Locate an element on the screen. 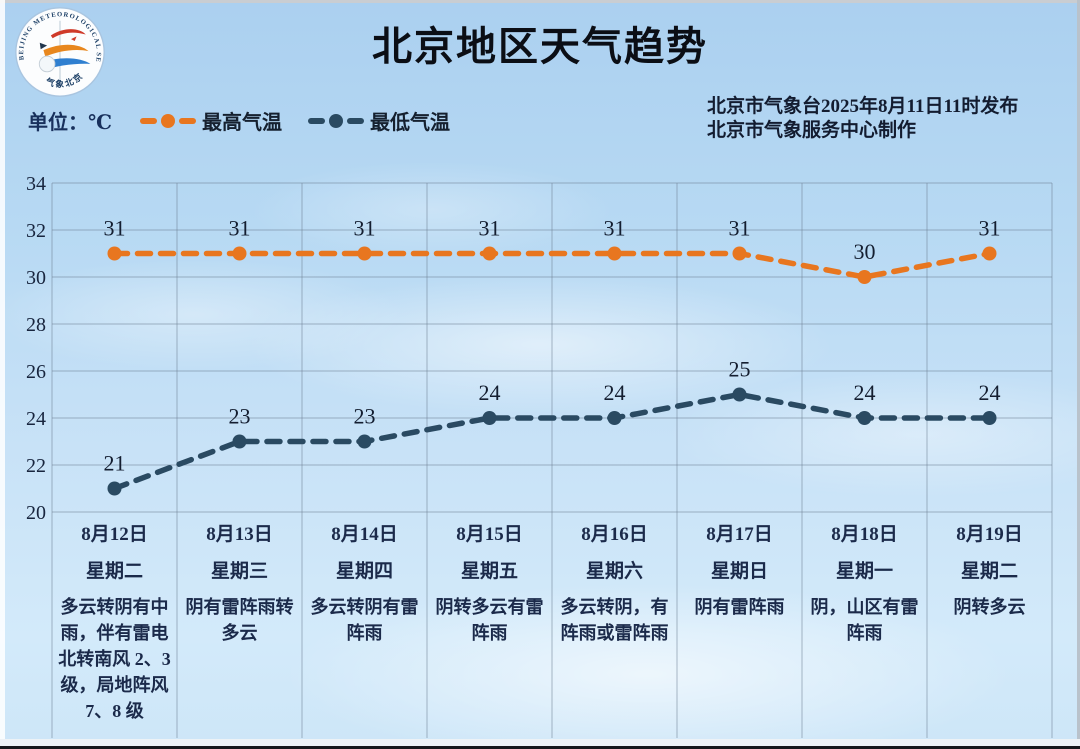 The image size is (1080, 749). forecast-weather-text: 阴，山区有雷阵雨 is located at coordinates (864, 620).